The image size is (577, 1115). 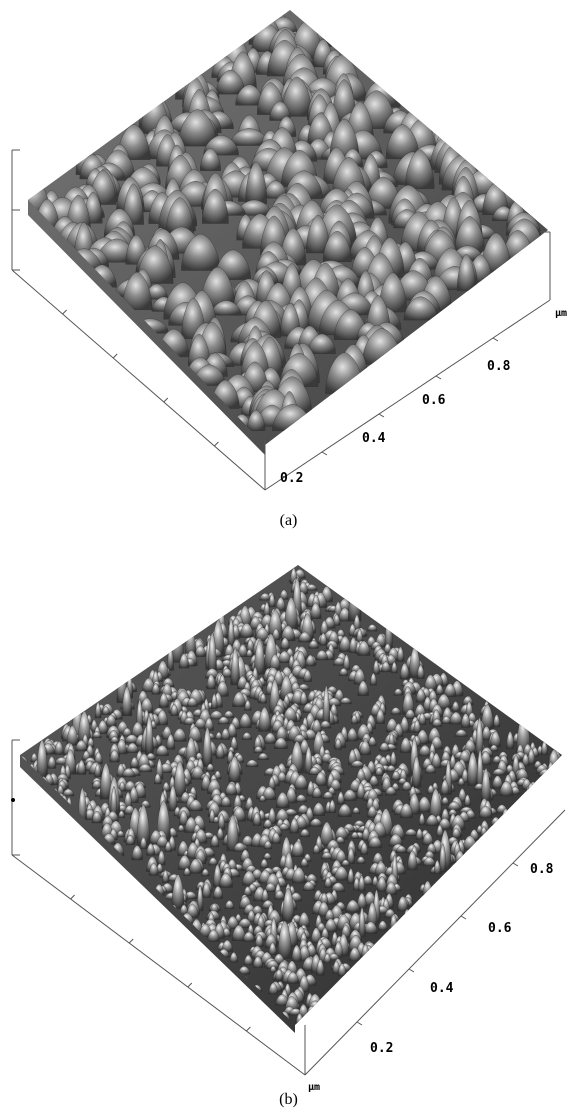 What do you see at coordinates (542, 869) in the screenshot?
I see `tick-label-b-3: 0.8` at bounding box center [542, 869].